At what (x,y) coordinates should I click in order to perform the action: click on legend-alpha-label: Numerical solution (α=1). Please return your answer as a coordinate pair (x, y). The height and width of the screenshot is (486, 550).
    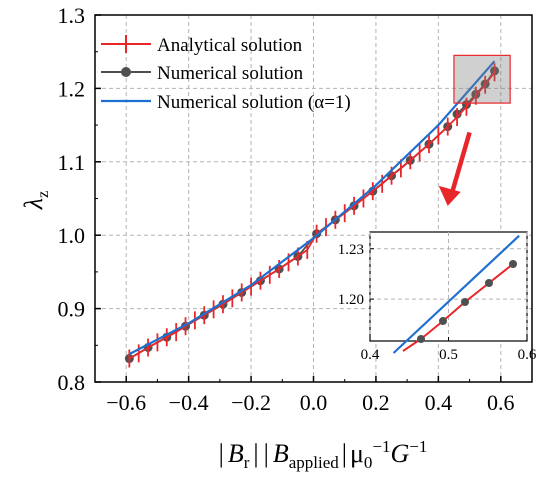
    Looking at the image, I should click on (254, 102).